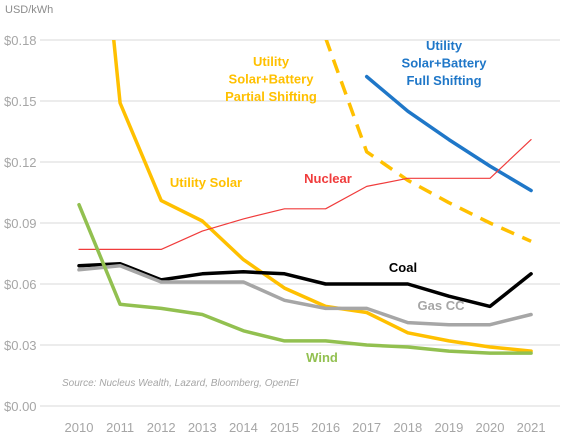 This screenshot has width=565, height=445. Describe the element at coordinates (366, 427) in the screenshot. I see `x-tick-label: 2017` at that location.